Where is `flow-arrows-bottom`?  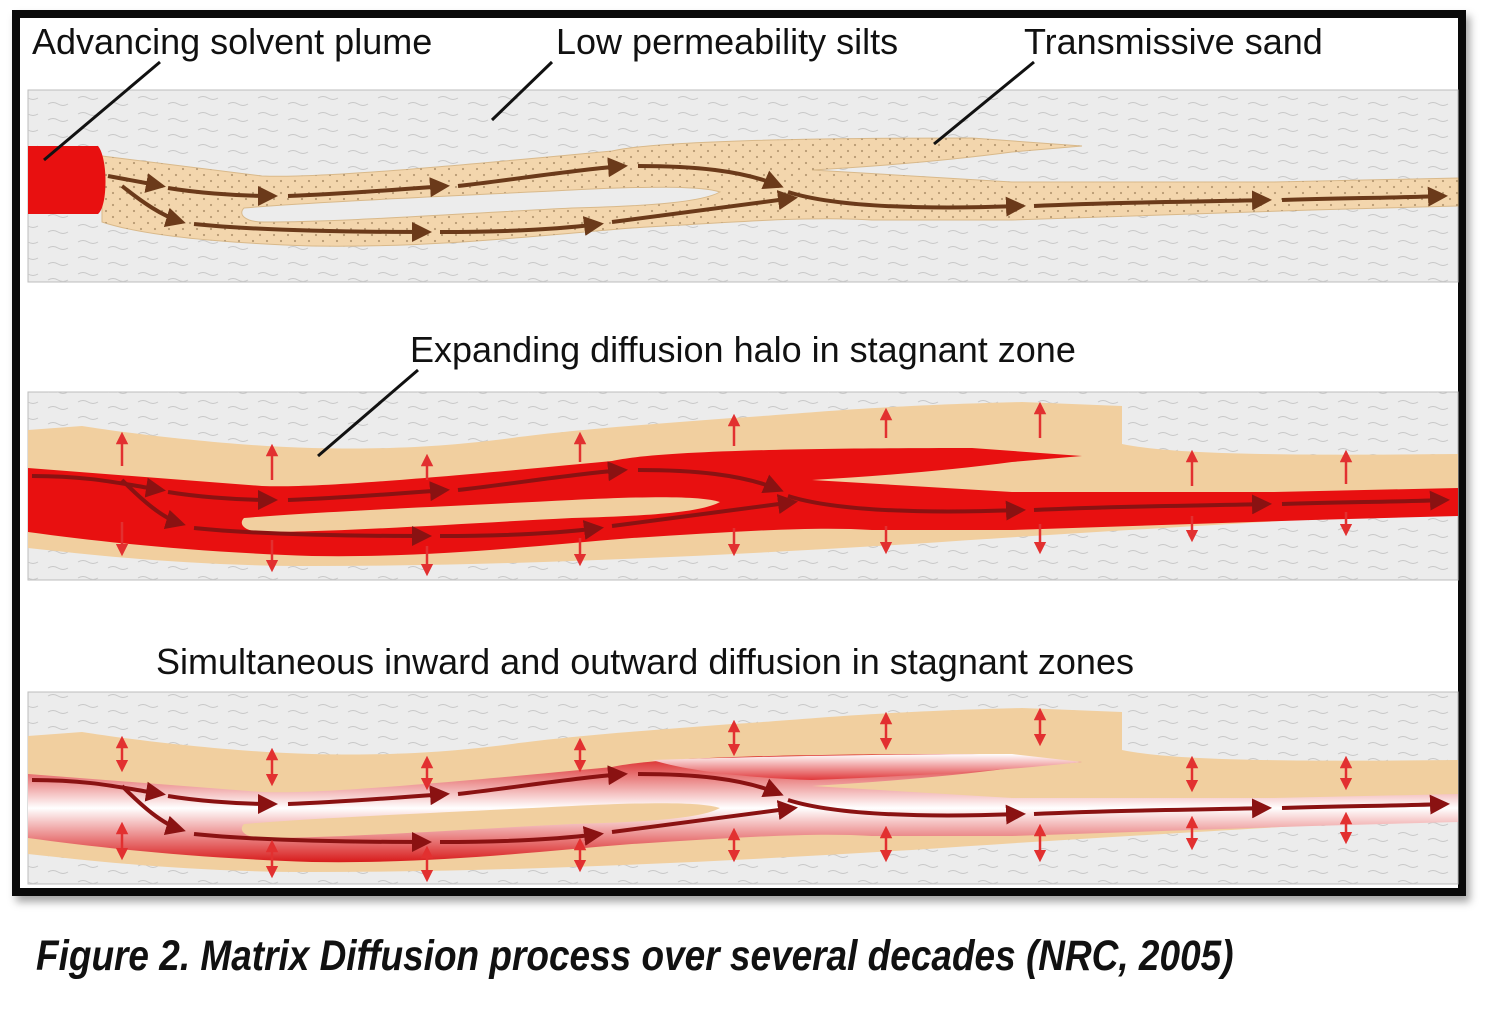
flow-arrows-bottom is located at coordinates (740, 808).